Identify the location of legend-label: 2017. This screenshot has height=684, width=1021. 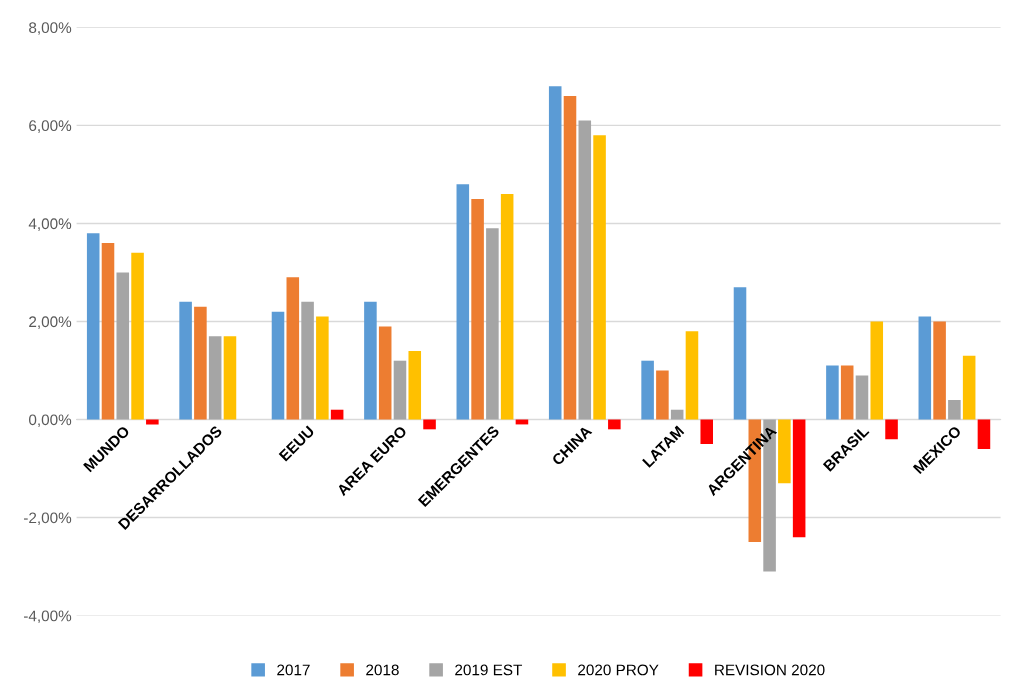
(293, 670).